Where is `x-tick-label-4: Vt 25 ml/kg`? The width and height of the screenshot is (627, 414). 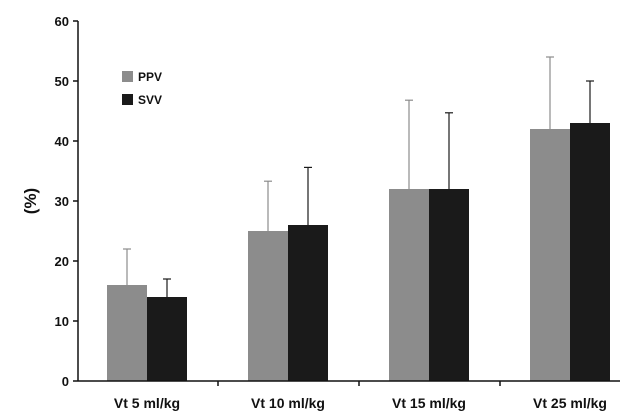 x-tick-label-4: Vt 25 ml/kg is located at coordinates (570, 403).